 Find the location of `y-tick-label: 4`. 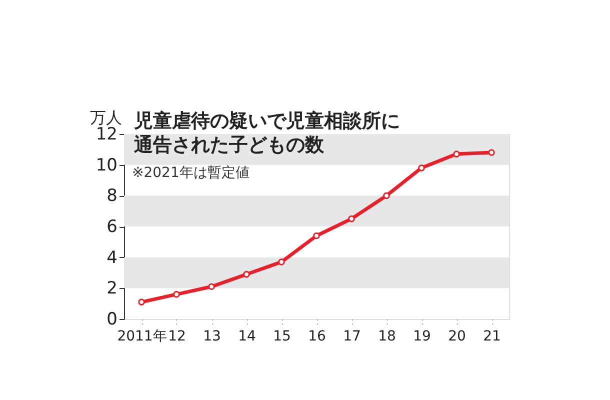

y-tick-label: 4 is located at coordinates (112, 258).